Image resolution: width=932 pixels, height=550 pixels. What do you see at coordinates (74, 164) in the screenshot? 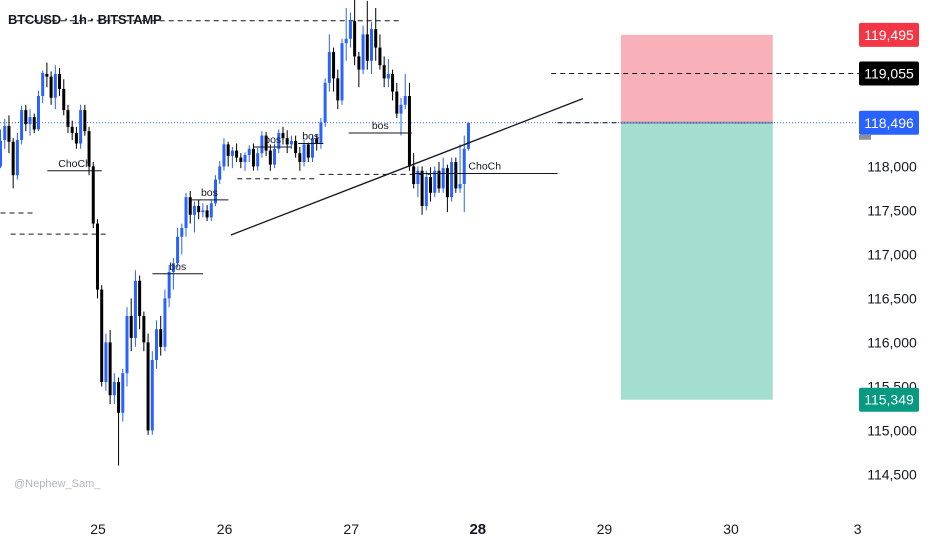
I see `structure-label-choch: ChoCh` at bounding box center [74, 164].